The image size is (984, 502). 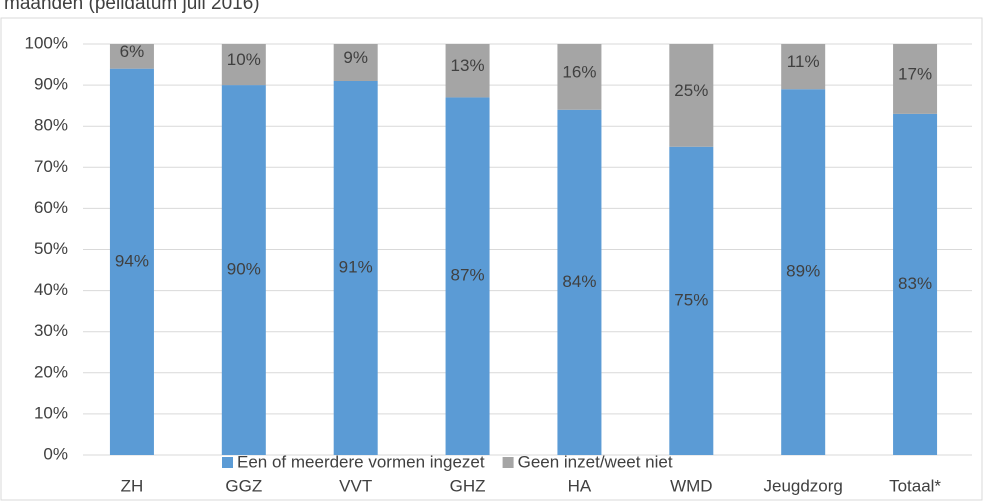 I want to click on y-tick-label: 70%, so click(x=51, y=166).